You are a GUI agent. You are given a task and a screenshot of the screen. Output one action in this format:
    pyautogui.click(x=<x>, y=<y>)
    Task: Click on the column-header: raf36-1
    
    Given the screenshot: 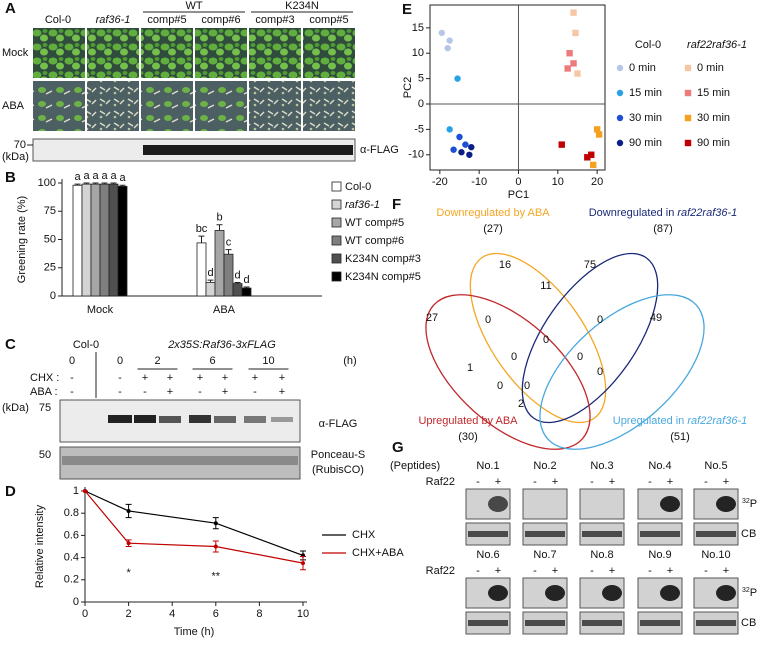 What is the action you would take?
    pyautogui.click(x=113, y=20)
    